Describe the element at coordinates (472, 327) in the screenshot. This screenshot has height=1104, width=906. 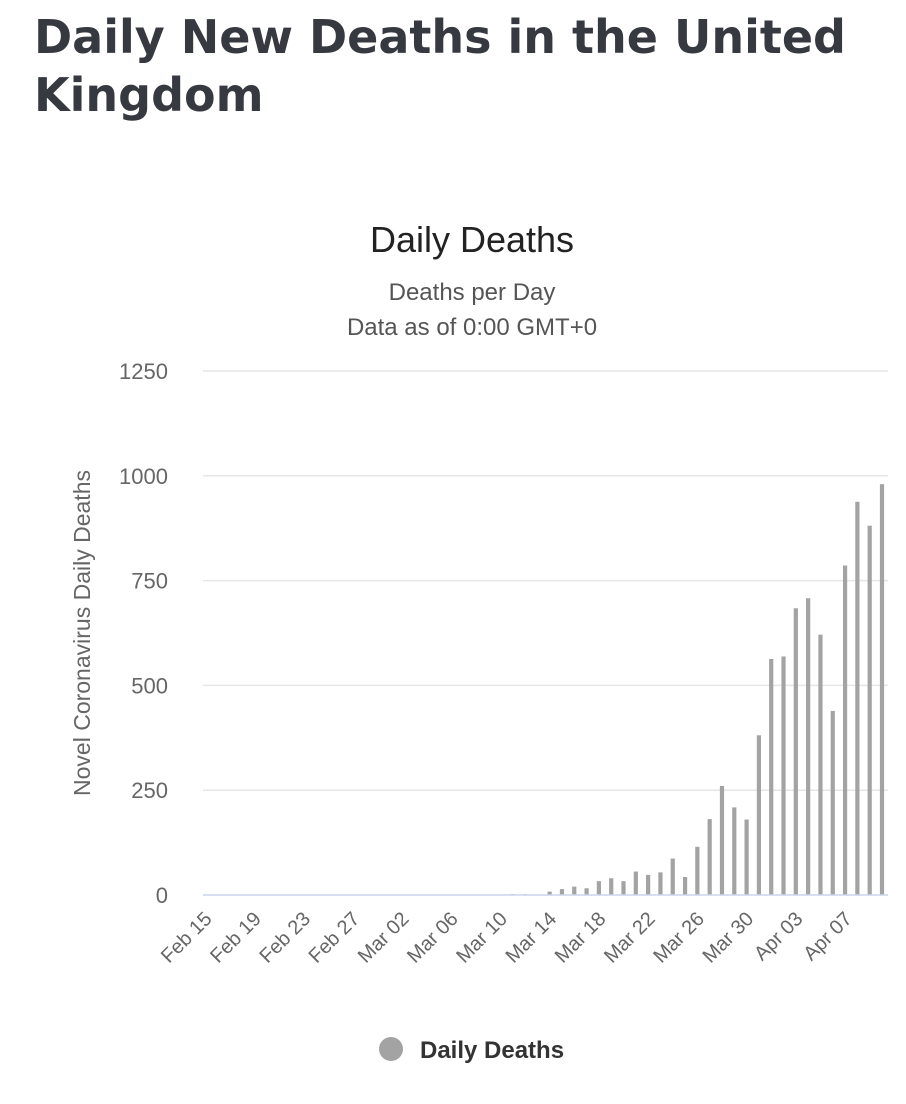
I see `chart-subtitle-date: Data as of 0:00 GMT+0` at that location.